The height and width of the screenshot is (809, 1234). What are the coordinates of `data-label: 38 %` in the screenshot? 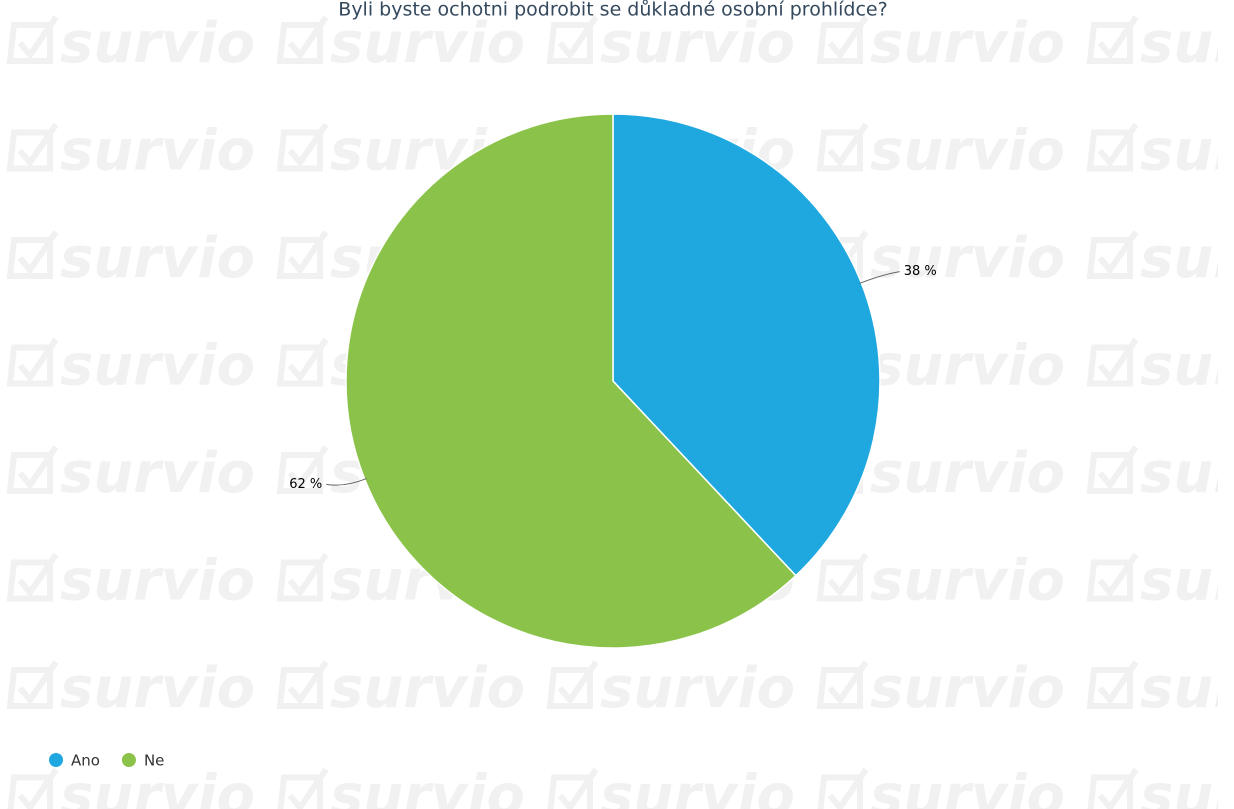 It's located at (920, 271).